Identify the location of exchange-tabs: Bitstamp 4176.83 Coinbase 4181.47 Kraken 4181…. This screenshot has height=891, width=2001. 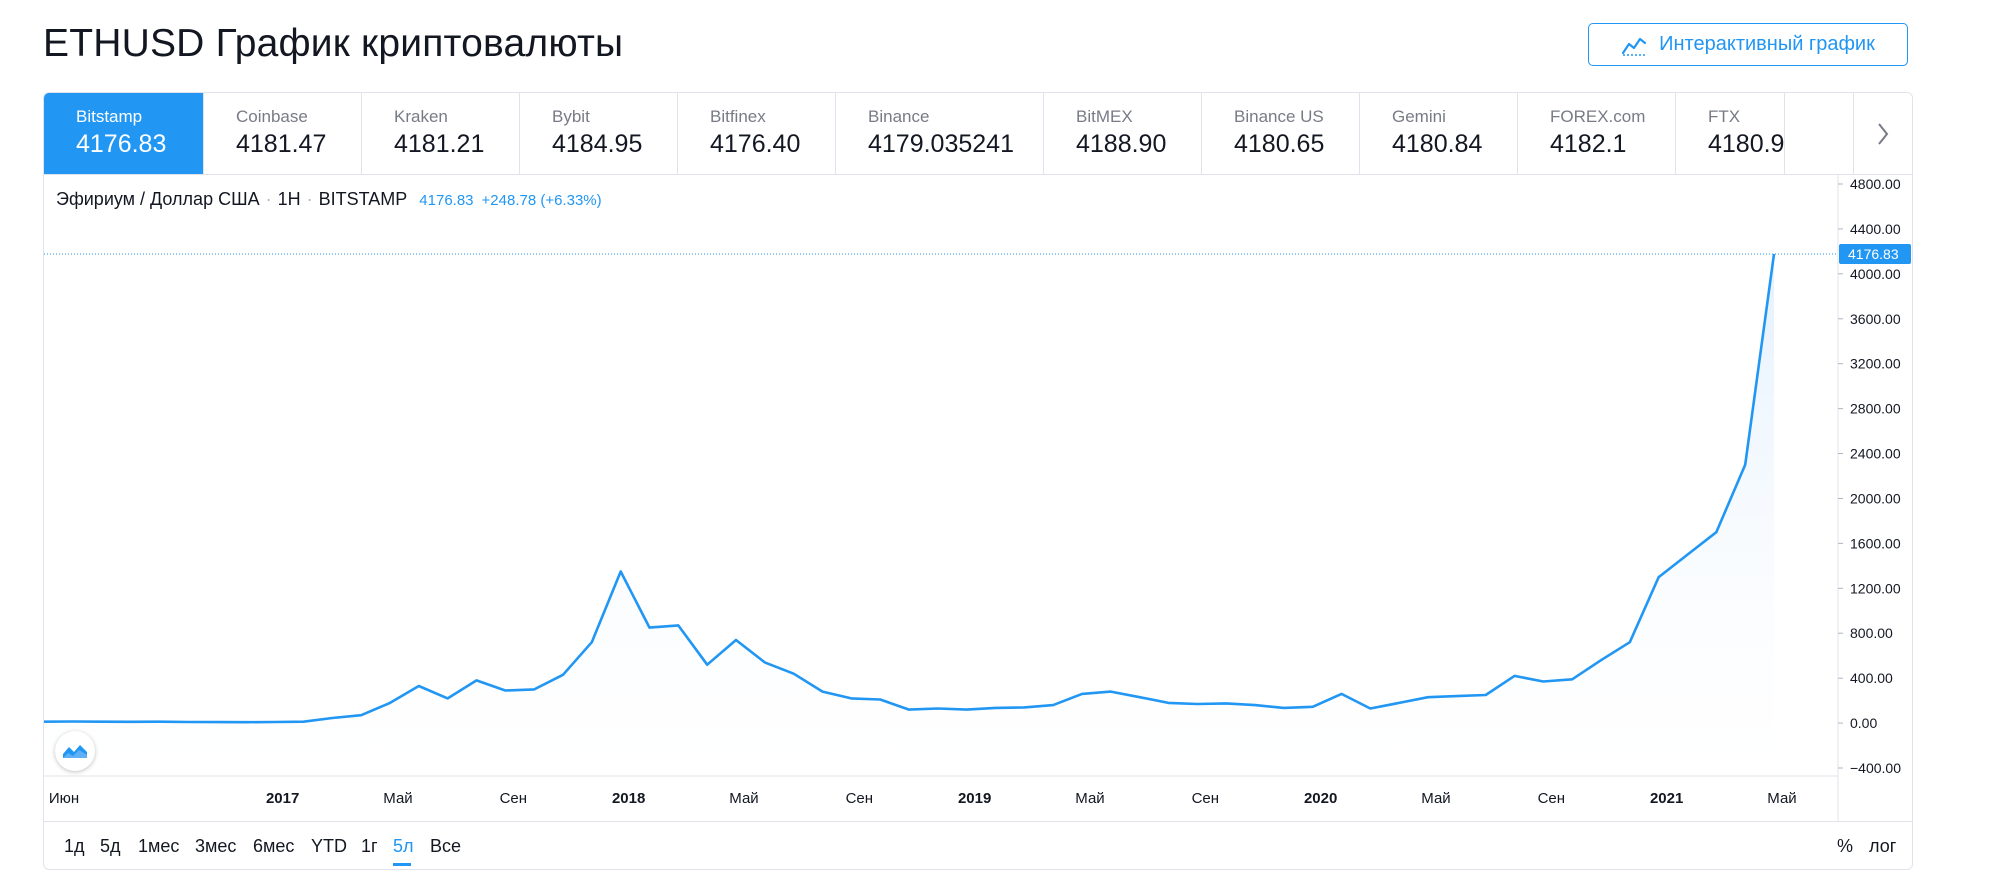
(978, 134).